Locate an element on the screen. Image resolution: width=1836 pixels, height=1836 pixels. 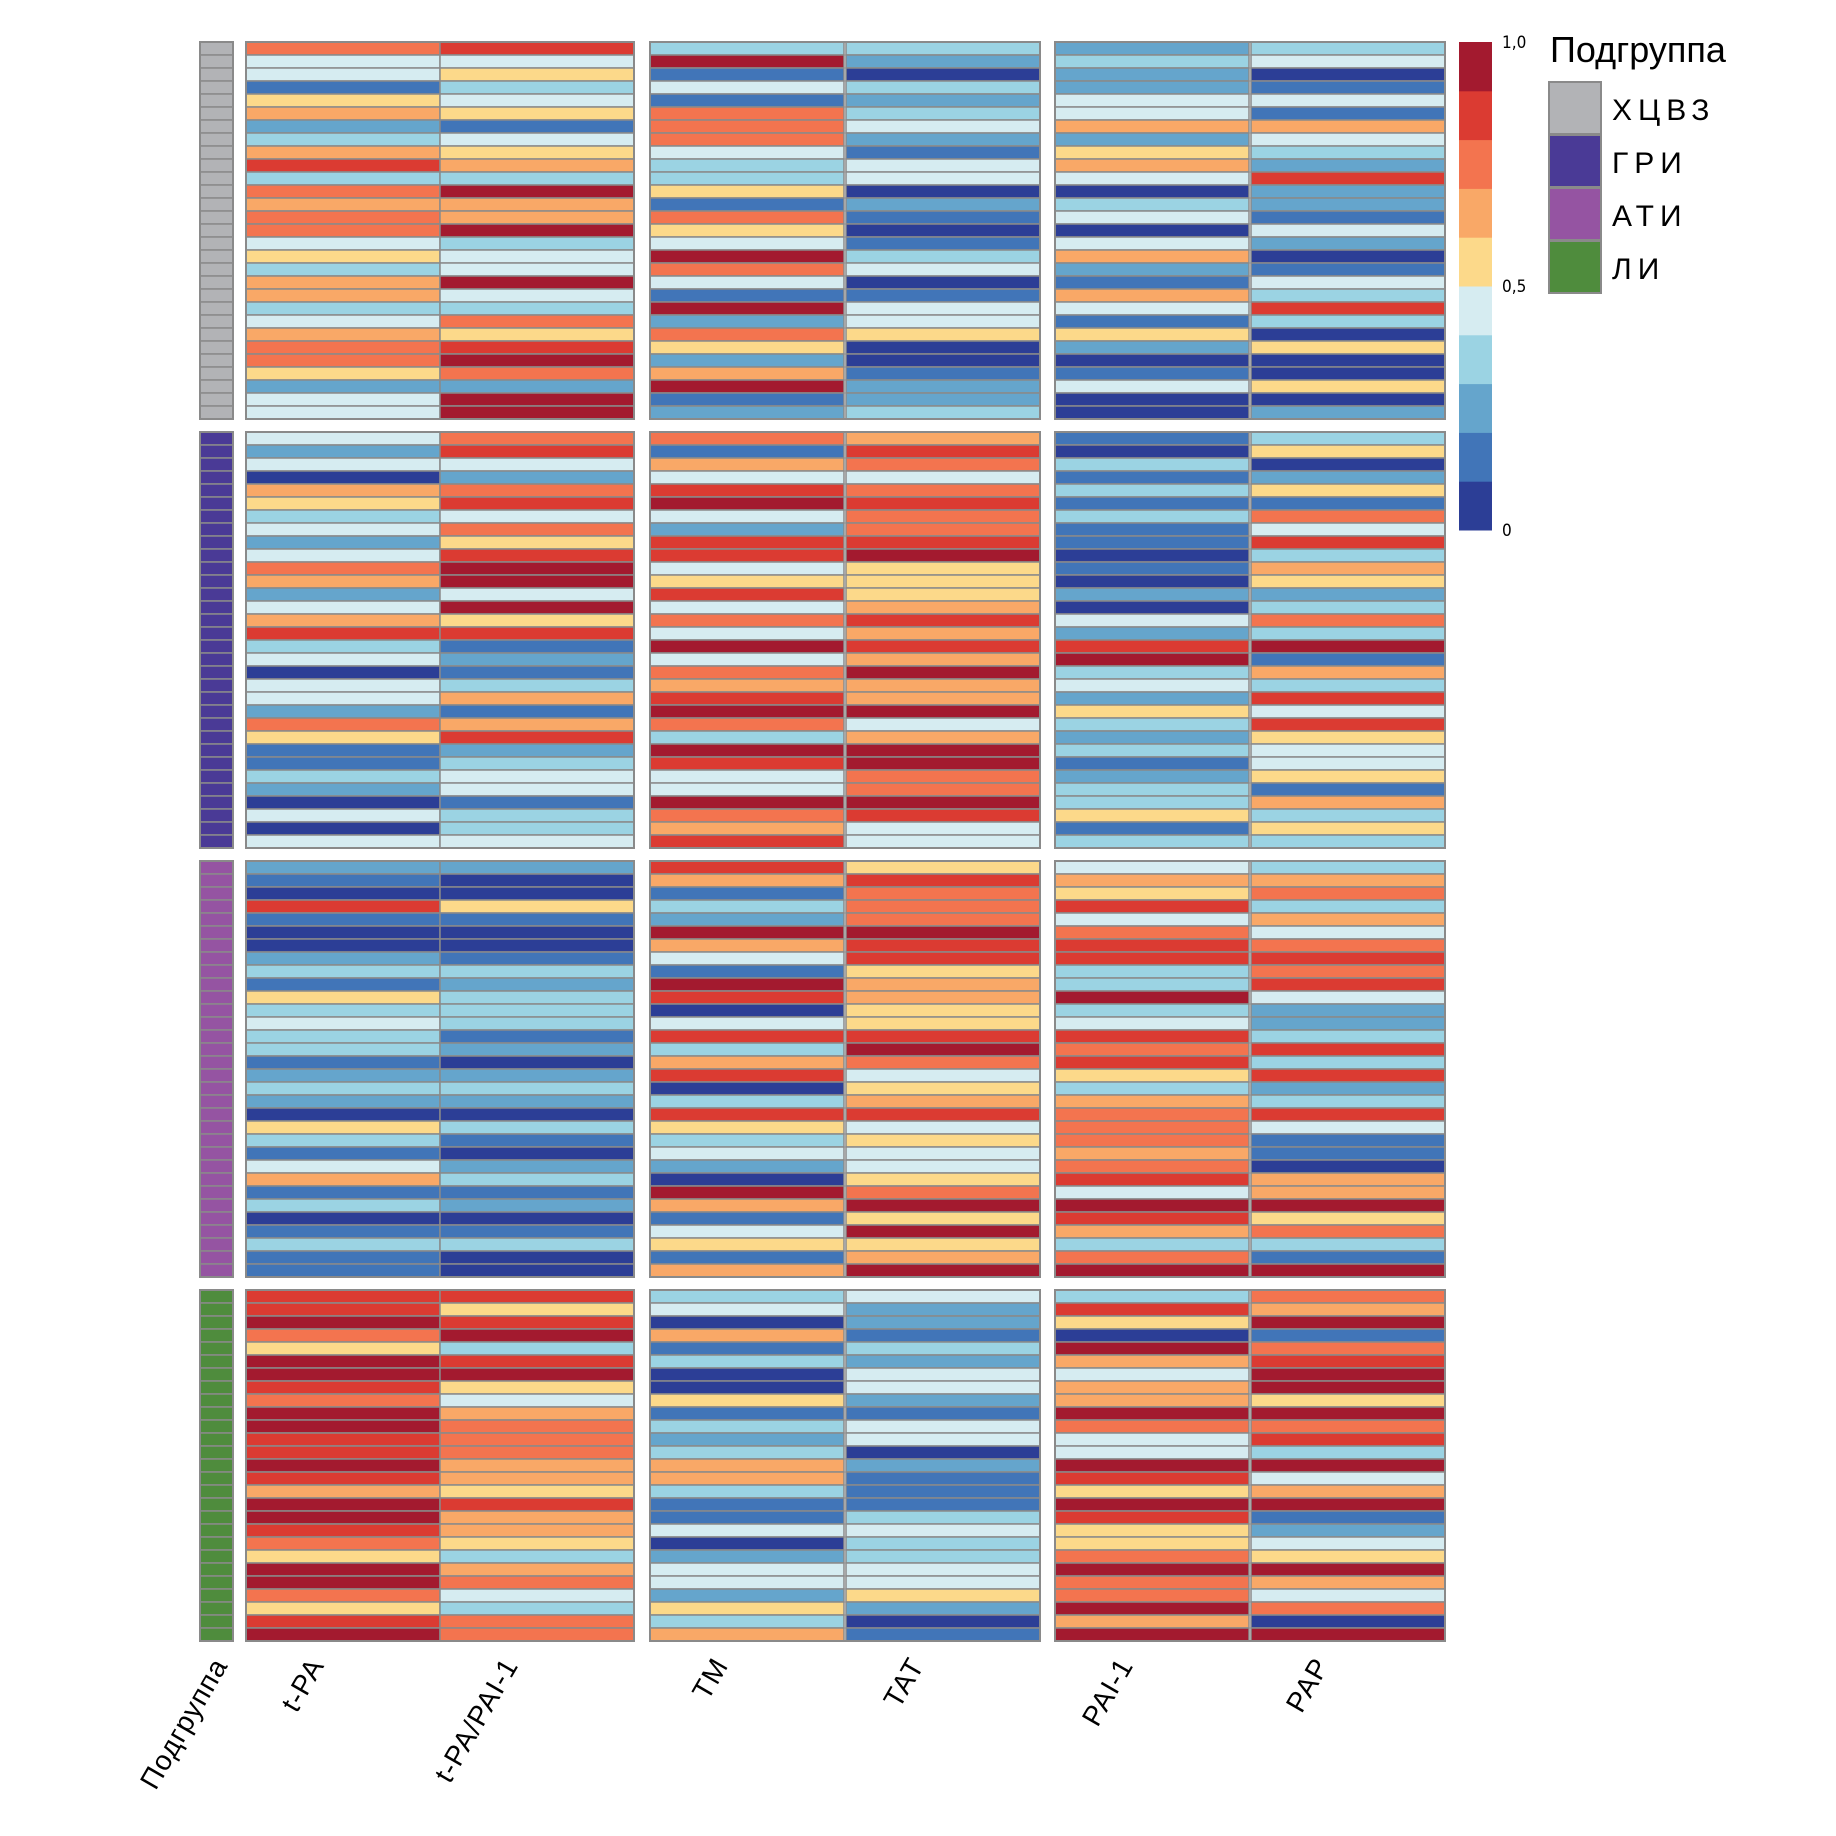
legend-item-label: ХЦВЗ is located at coordinates (1663, 110).